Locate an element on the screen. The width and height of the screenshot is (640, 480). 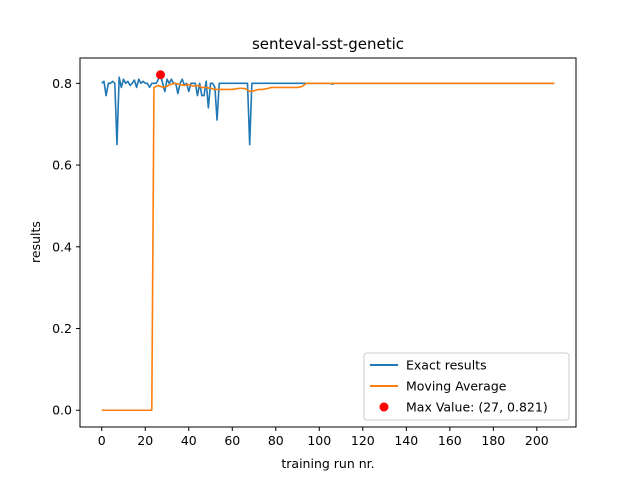
legend-label-exact-results: Exact results is located at coordinates (446, 365).